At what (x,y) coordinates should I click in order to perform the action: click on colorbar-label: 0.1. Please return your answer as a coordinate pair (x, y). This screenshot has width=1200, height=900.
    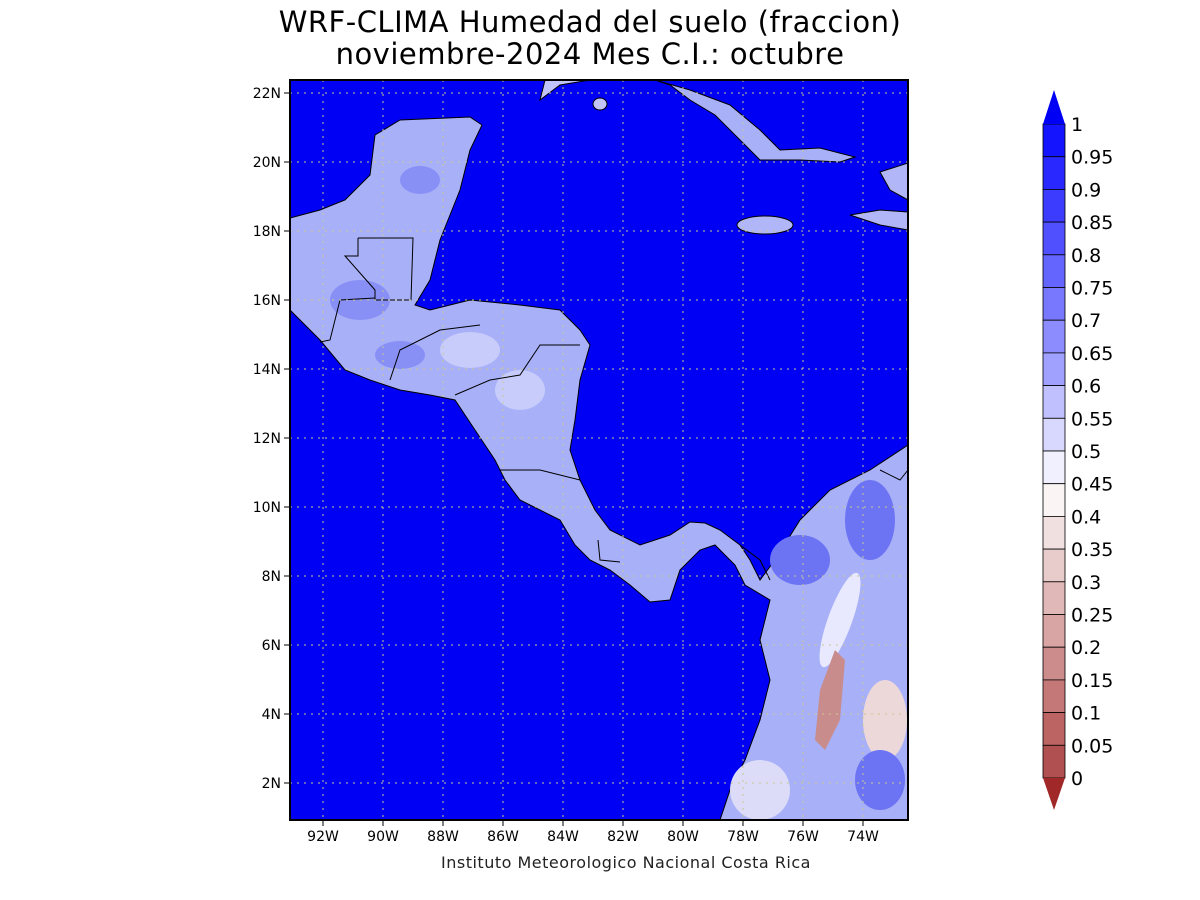
    Looking at the image, I should click on (1086, 714).